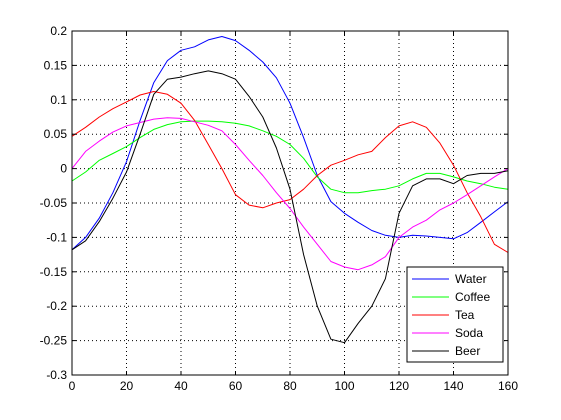 The width and height of the screenshot is (561, 420). Describe the element at coordinates (58, 31) in the screenshot. I see `y-tick-label: 0.2` at that location.